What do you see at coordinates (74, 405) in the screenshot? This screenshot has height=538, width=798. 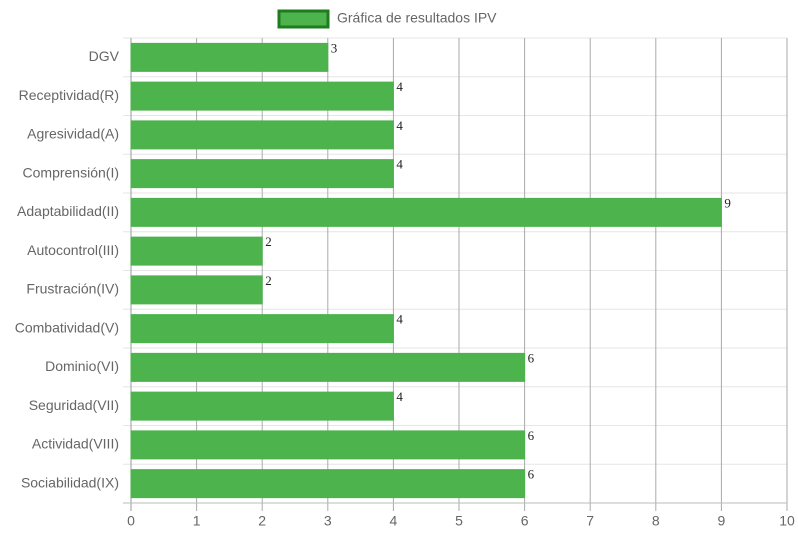 I see `y-tick-label: Seguridad(VII)` at bounding box center [74, 405].